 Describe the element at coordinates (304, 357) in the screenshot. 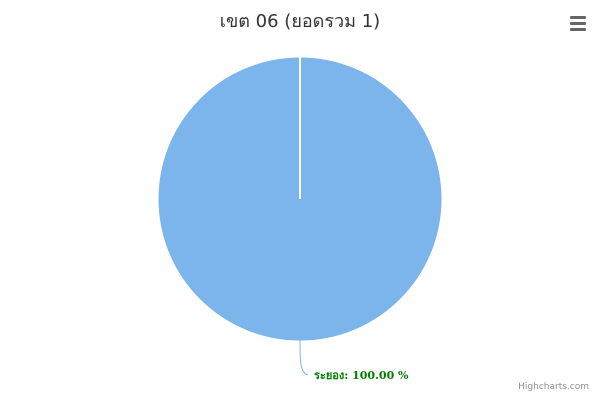

I see `data-label-connector` at that location.